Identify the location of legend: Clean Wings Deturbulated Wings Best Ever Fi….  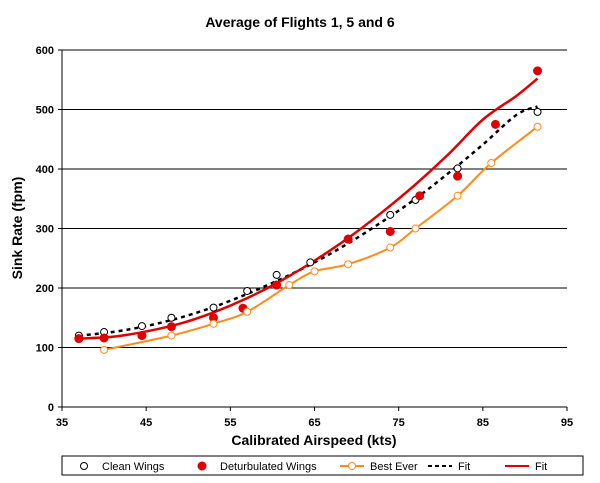
(322, 465).